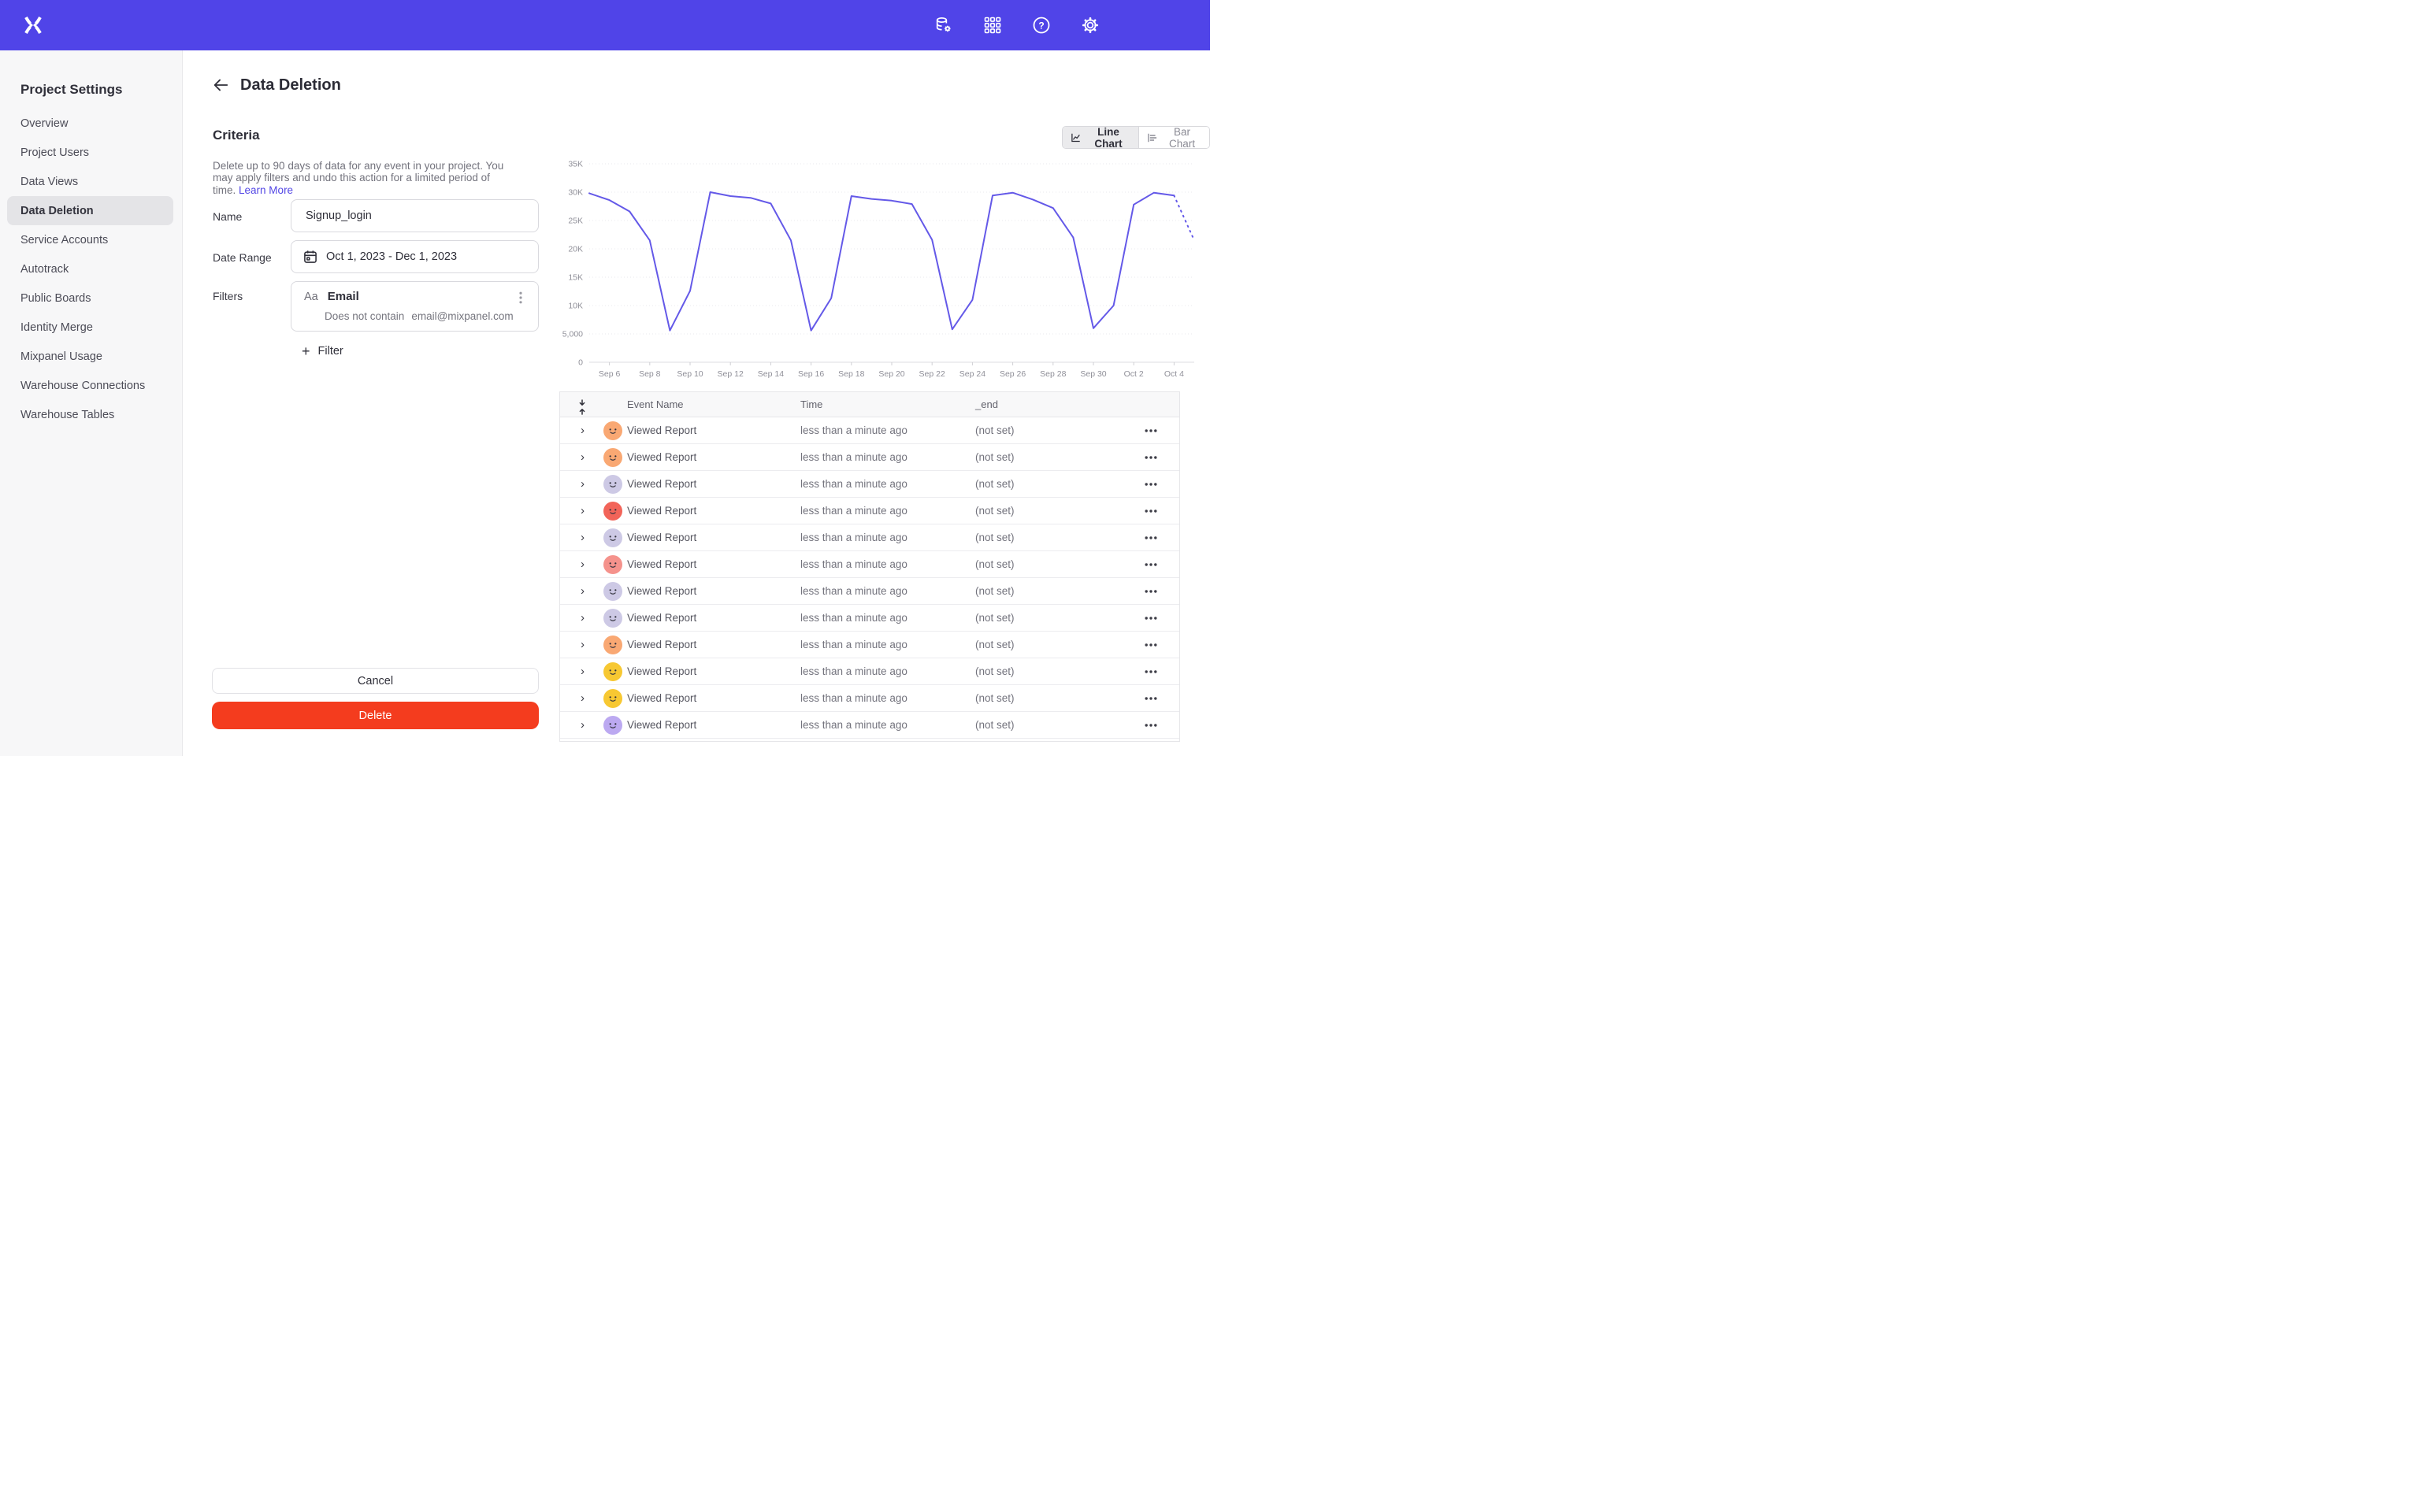 Image resolution: width=2420 pixels, height=1512 pixels. Describe the element at coordinates (91, 414) in the screenshot. I see `sidebar-item-warehouse-tables: Warehouse Tables` at that location.